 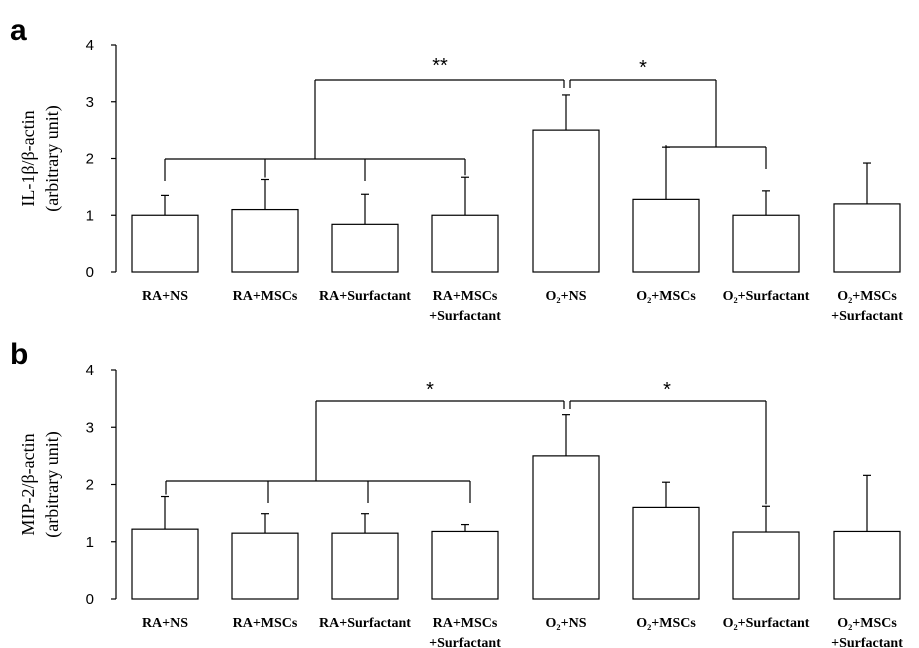 I want to click on y-axis-label: IL-1β/β-actin, so click(x=28, y=158).